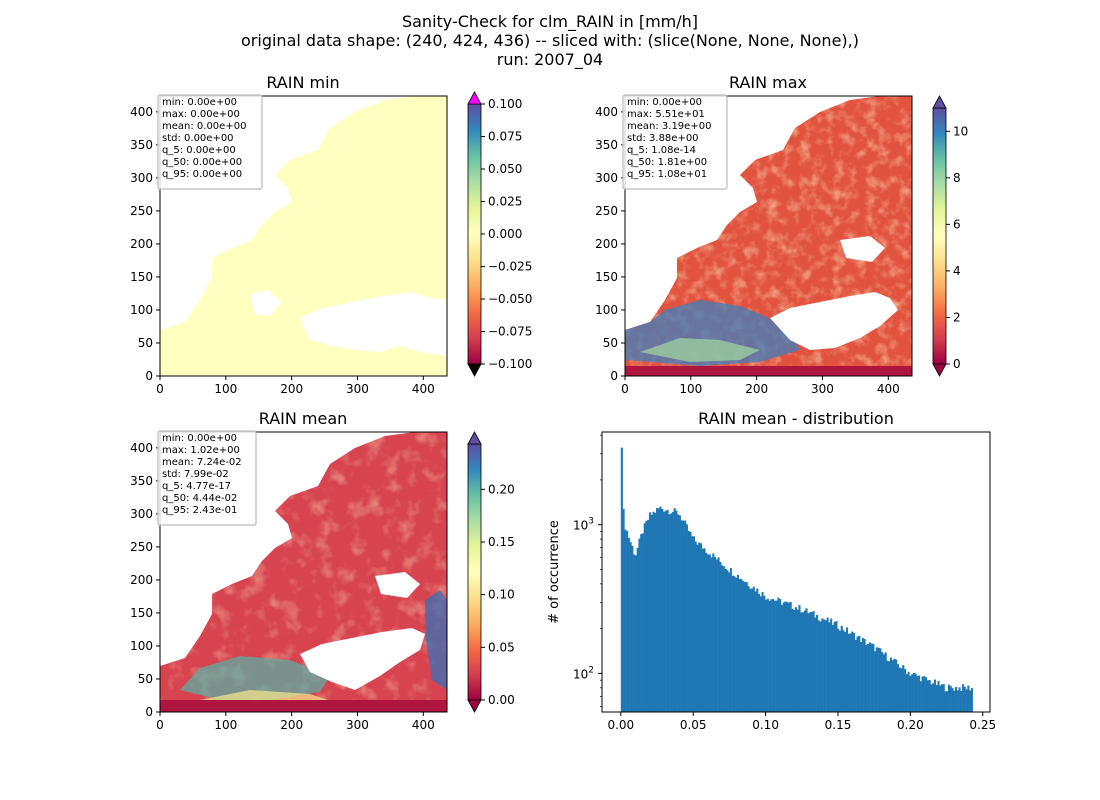 The height and width of the screenshot is (800, 1100). What do you see at coordinates (610, 343) in the screenshot?
I see `rain-max-ytick-label: 50` at bounding box center [610, 343].